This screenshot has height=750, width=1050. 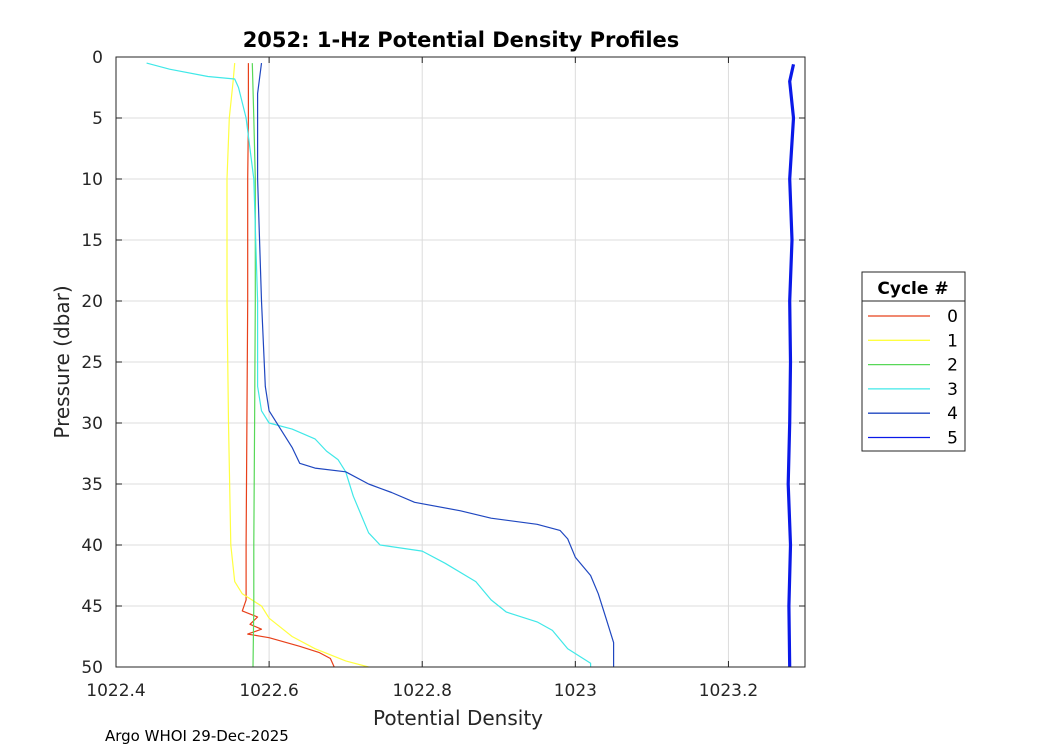 What do you see at coordinates (62, 361) in the screenshot?
I see `y-axis-label: Pressure (dbar)` at bounding box center [62, 361].